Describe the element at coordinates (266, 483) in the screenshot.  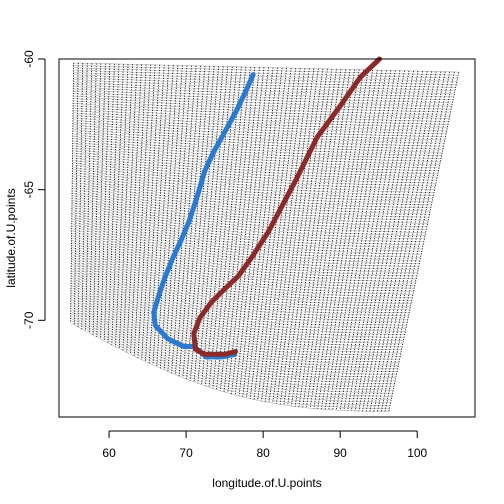
I see `x-axis-title: longitude.of.U.points` at that location.